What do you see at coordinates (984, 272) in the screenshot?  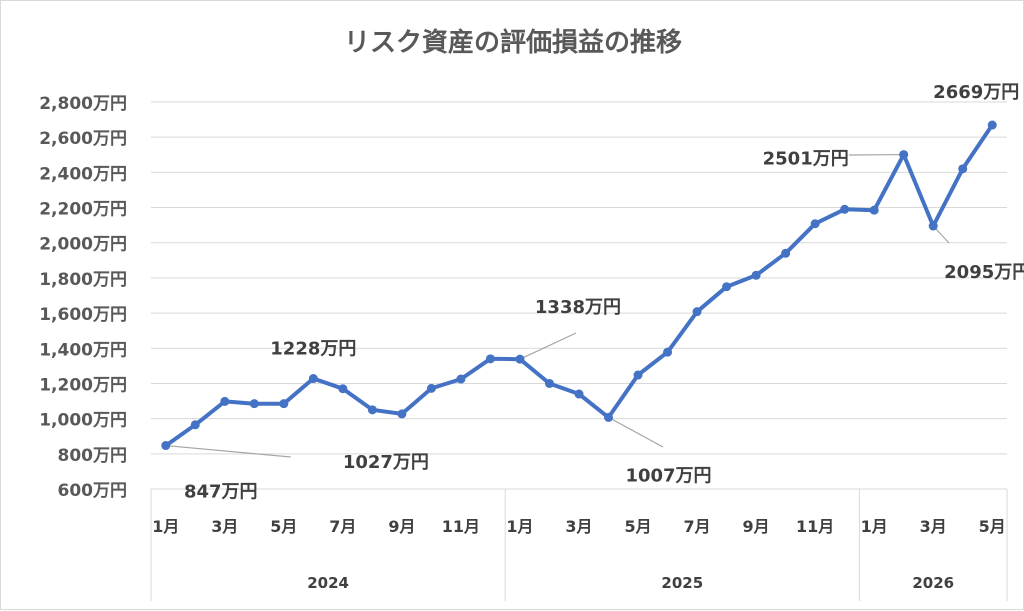 I see `data-label: 2095万円` at bounding box center [984, 272].